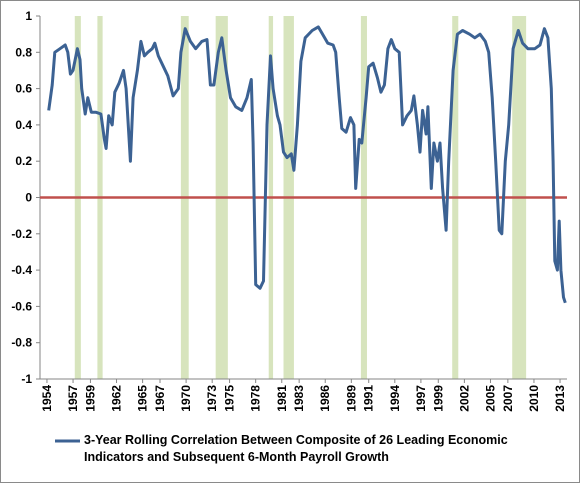  I want to click on x-tick-label: 1957, so click(73, 398).